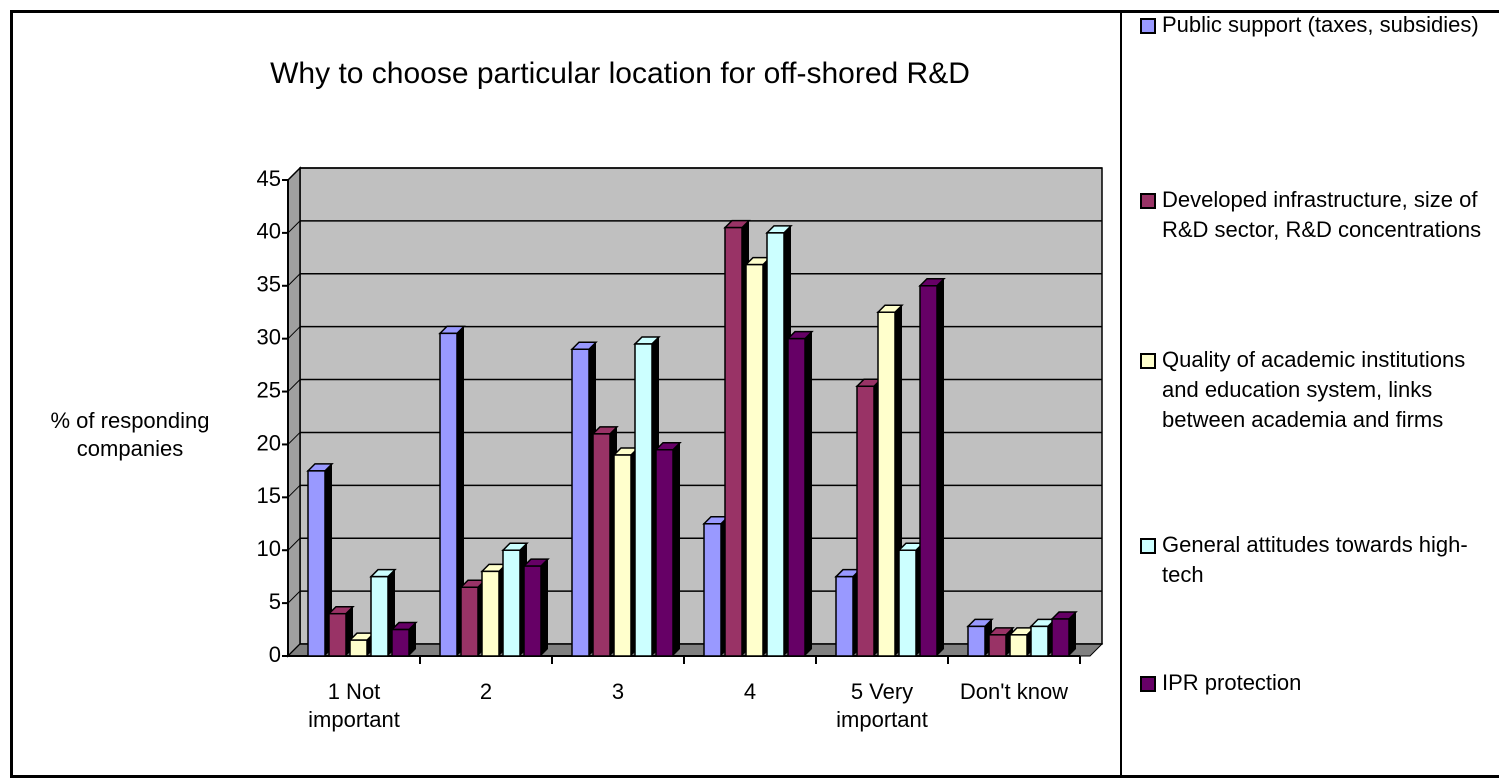 This screenshot has width=1499, height=782. Describe the element at coordinates (294, 412) in the screenshot. I see `side-wall` at that location.